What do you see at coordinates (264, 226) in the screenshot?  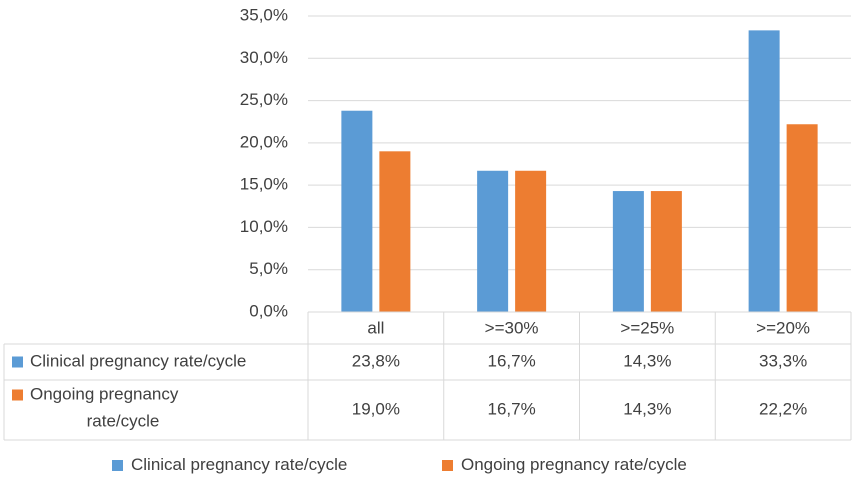 I see `y-tick-label: 10,0%` at bounding box center [264, 226].